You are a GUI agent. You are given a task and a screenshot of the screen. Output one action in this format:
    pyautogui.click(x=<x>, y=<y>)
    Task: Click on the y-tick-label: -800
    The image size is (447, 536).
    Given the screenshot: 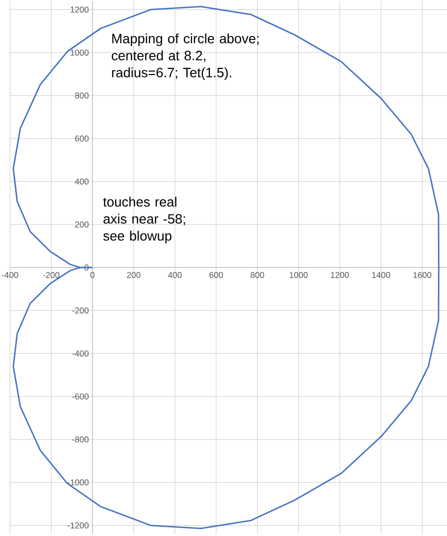 What is the action you would take?
    pyautogui.click(x=80, y=439)
    